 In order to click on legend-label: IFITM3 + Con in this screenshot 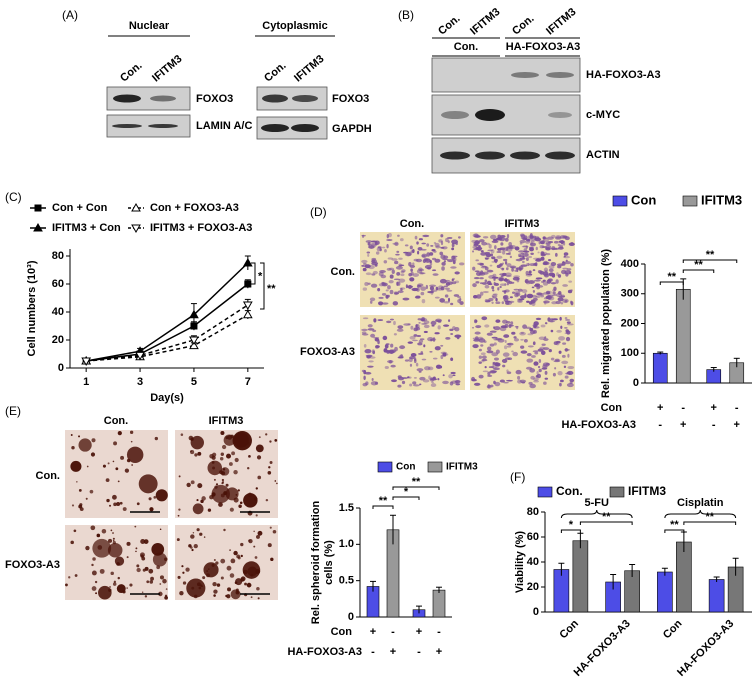, I will do `click(86, 228)`.